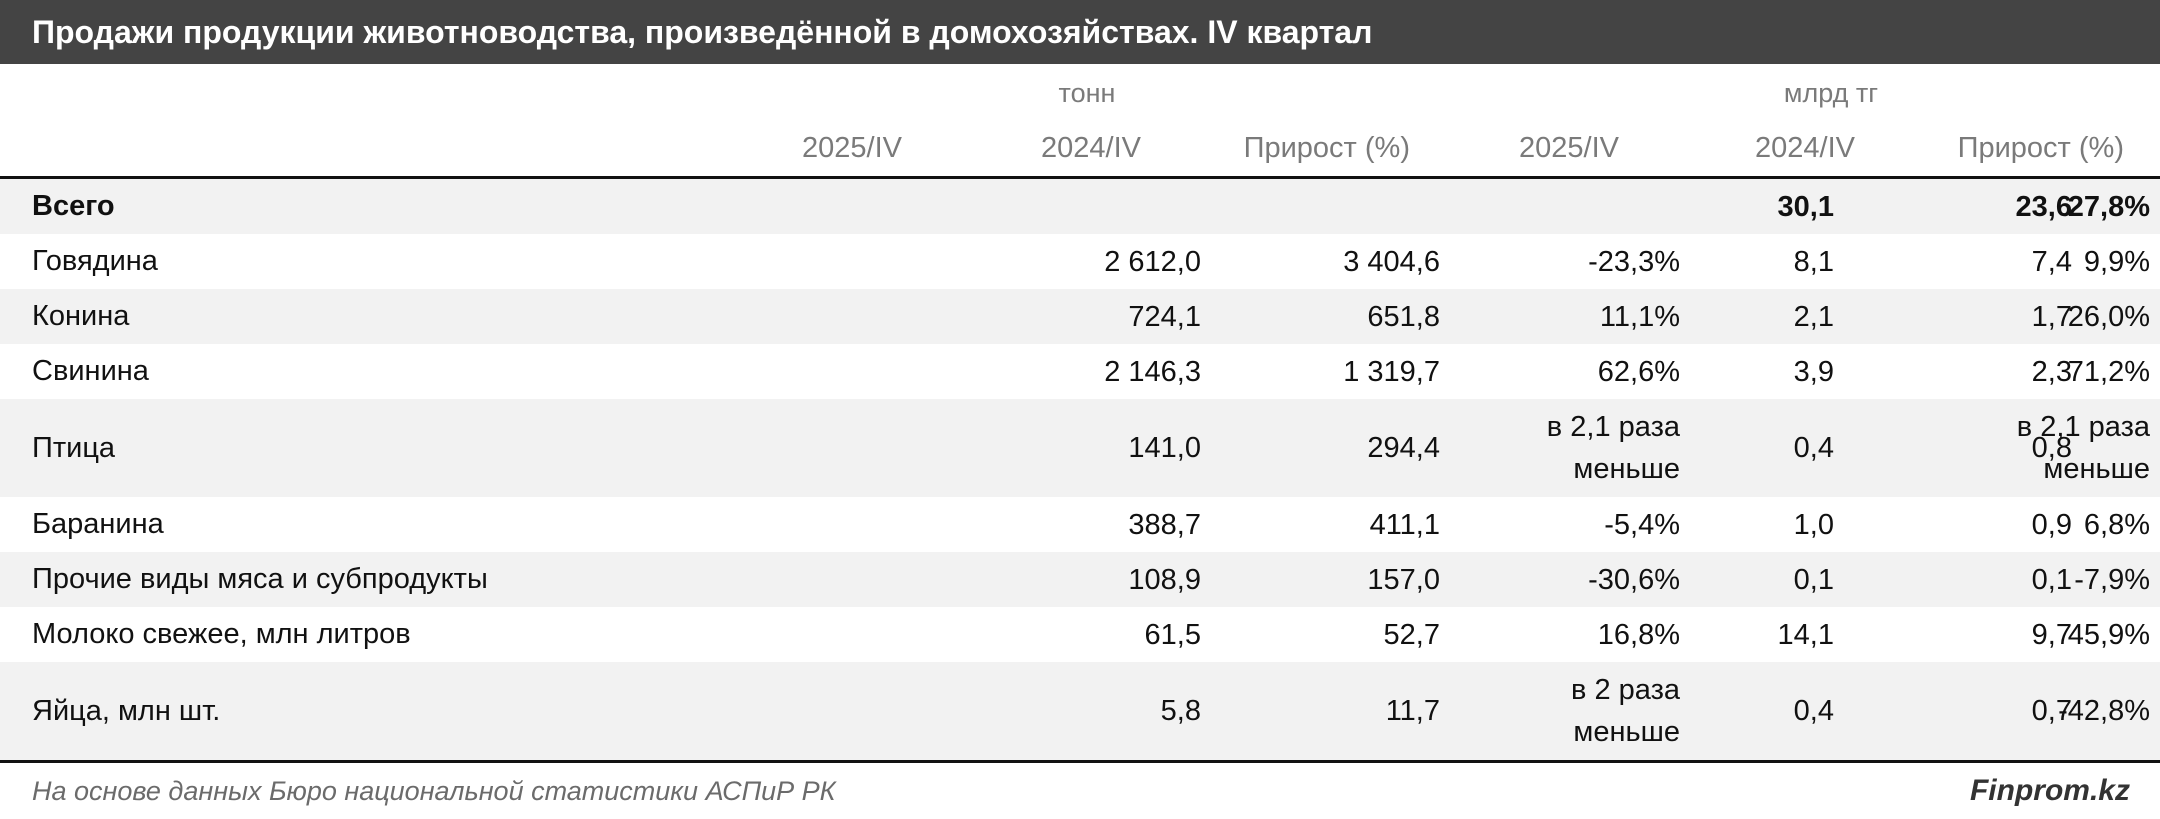 The height and width of the screenshot is (819, 2160). What do you see at coordinates (1638, 634) in the screenshot?
I see `table-cell: 16,8%` at bounding box center [1638, 634].